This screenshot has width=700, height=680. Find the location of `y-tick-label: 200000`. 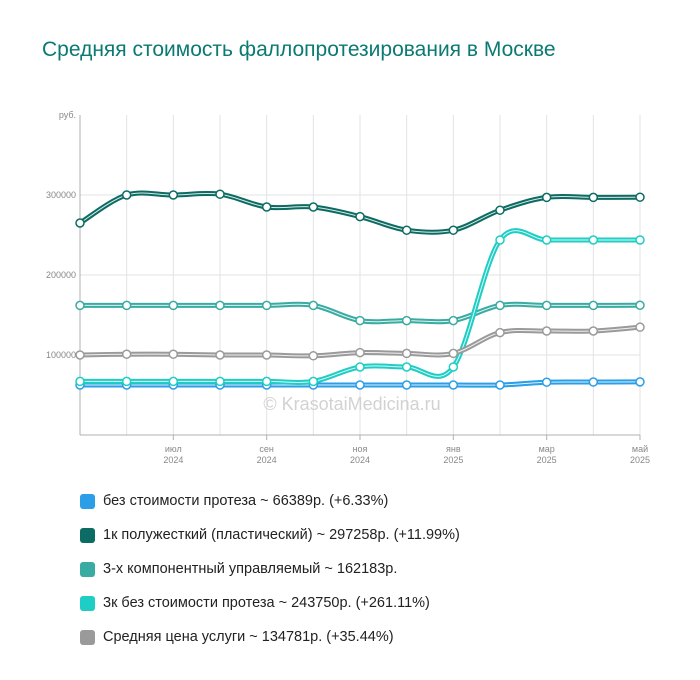

y-tick-label: 200000 is located at coordinates (61, 275).